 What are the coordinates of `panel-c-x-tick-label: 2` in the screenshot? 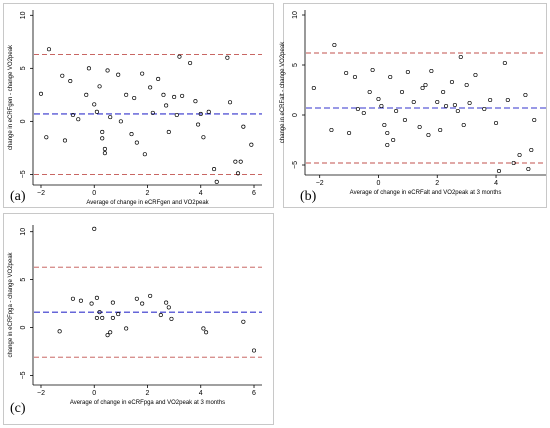 It's located at (148, 393).